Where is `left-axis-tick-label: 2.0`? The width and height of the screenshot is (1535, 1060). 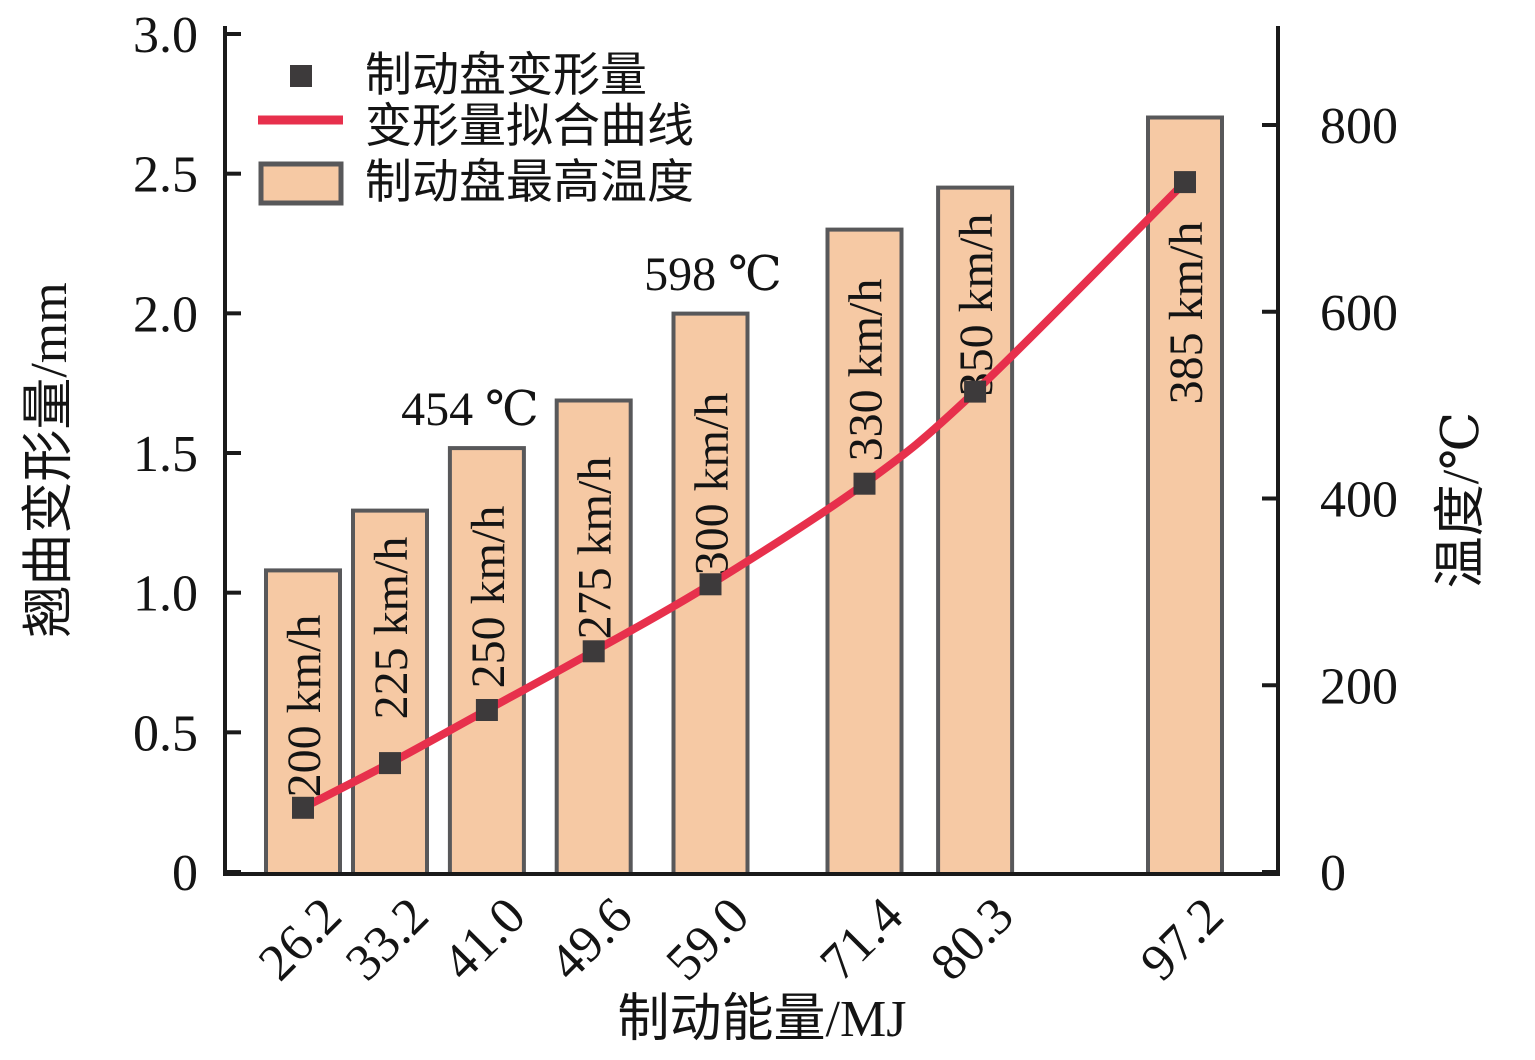 left-axis-tick-label: 2.0 is located at coordinates (165, 314).